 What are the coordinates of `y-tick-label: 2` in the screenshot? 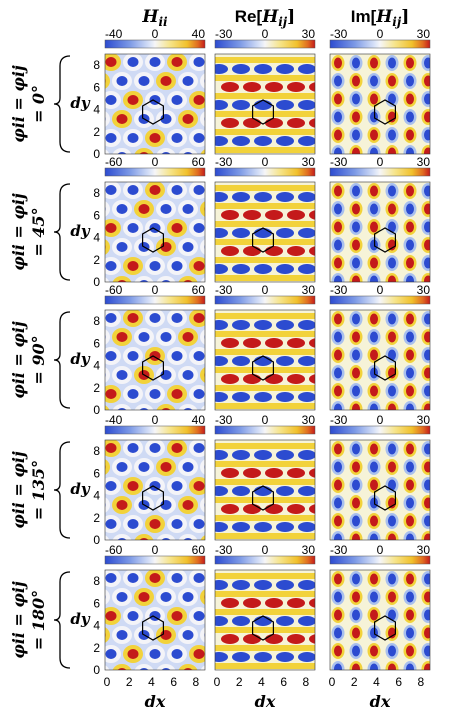 It's located at (96, 518).